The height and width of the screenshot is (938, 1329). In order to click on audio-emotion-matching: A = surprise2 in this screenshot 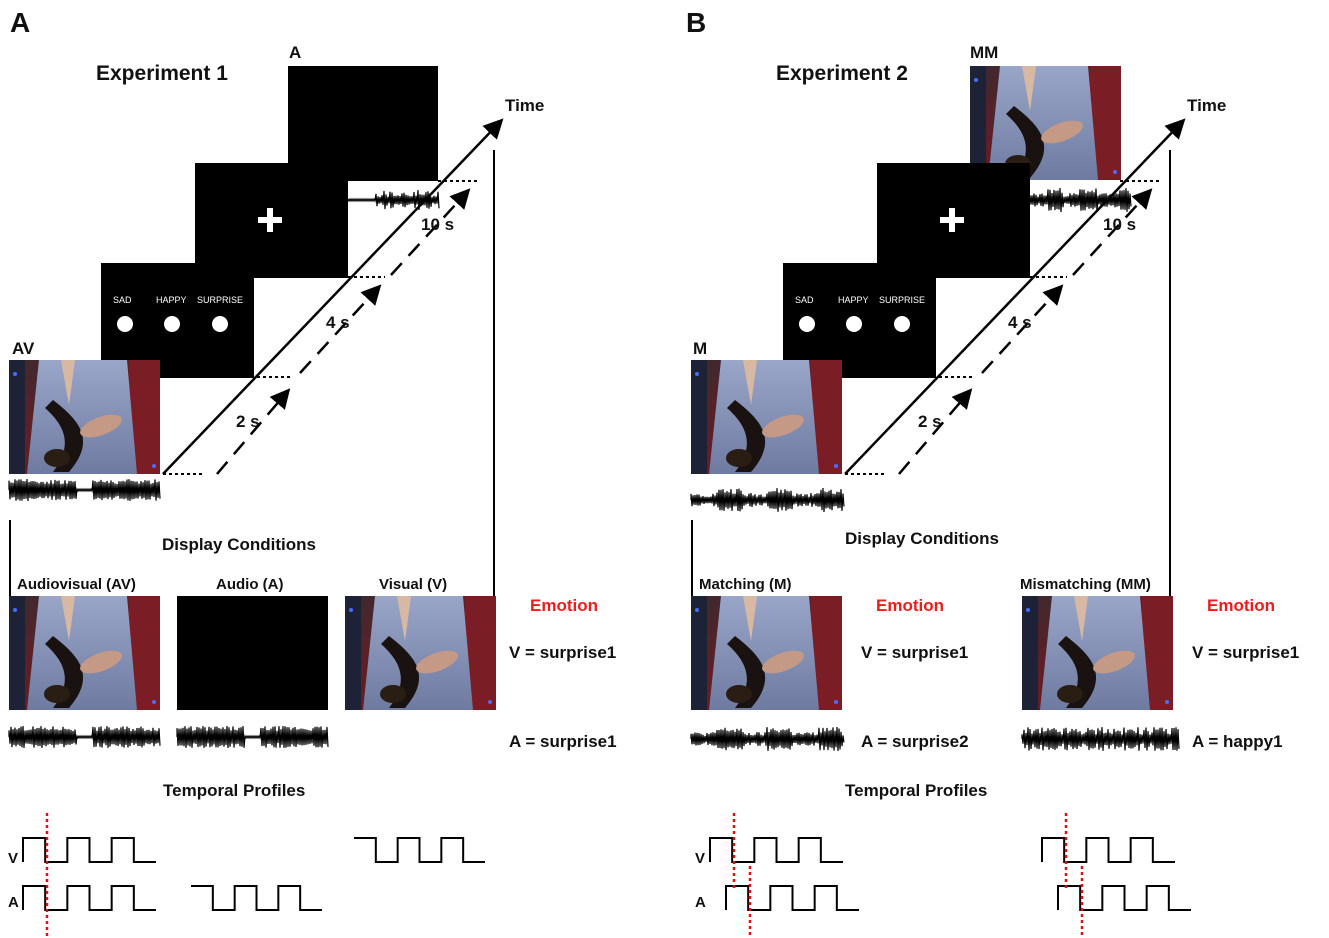, I will do `click(915, 741)`.